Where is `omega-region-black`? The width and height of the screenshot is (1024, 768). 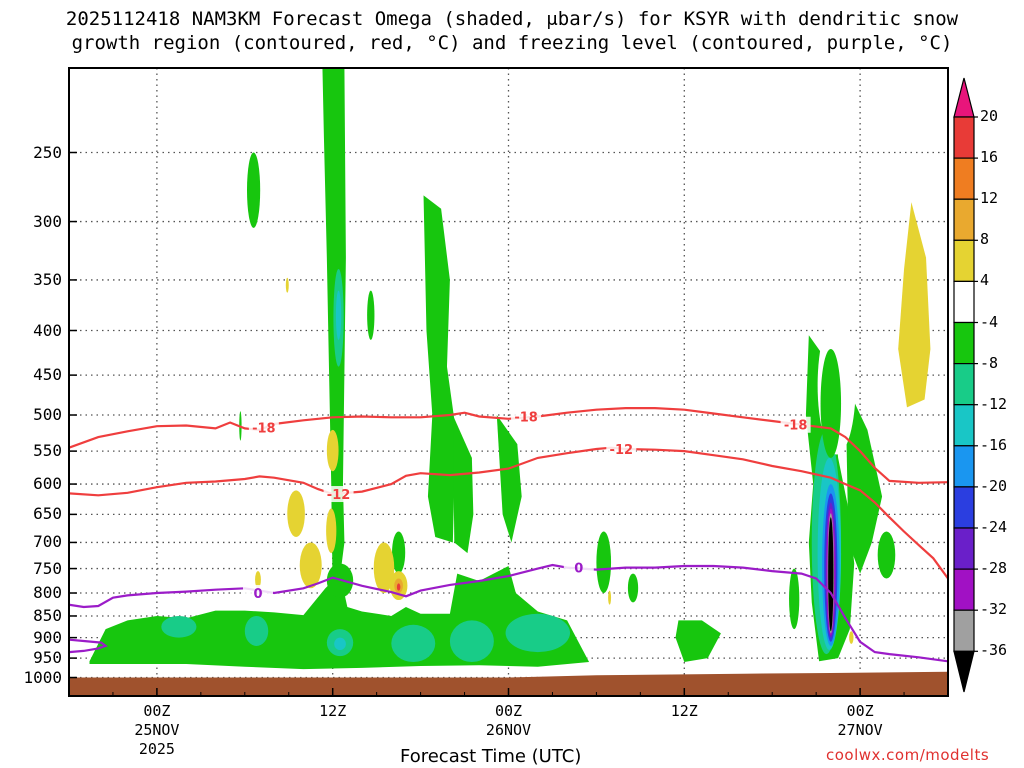
omega-region-black is located at coordinates (831, 574).